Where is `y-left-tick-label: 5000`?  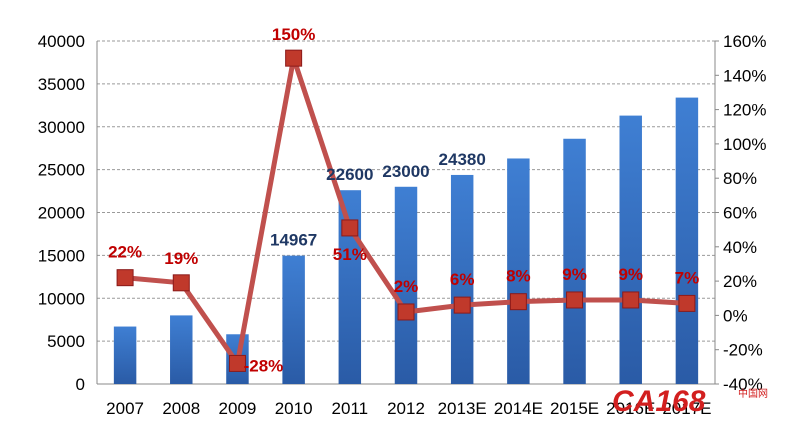
y-left-tick-label: 5000 is located at coordinates (66, 341).